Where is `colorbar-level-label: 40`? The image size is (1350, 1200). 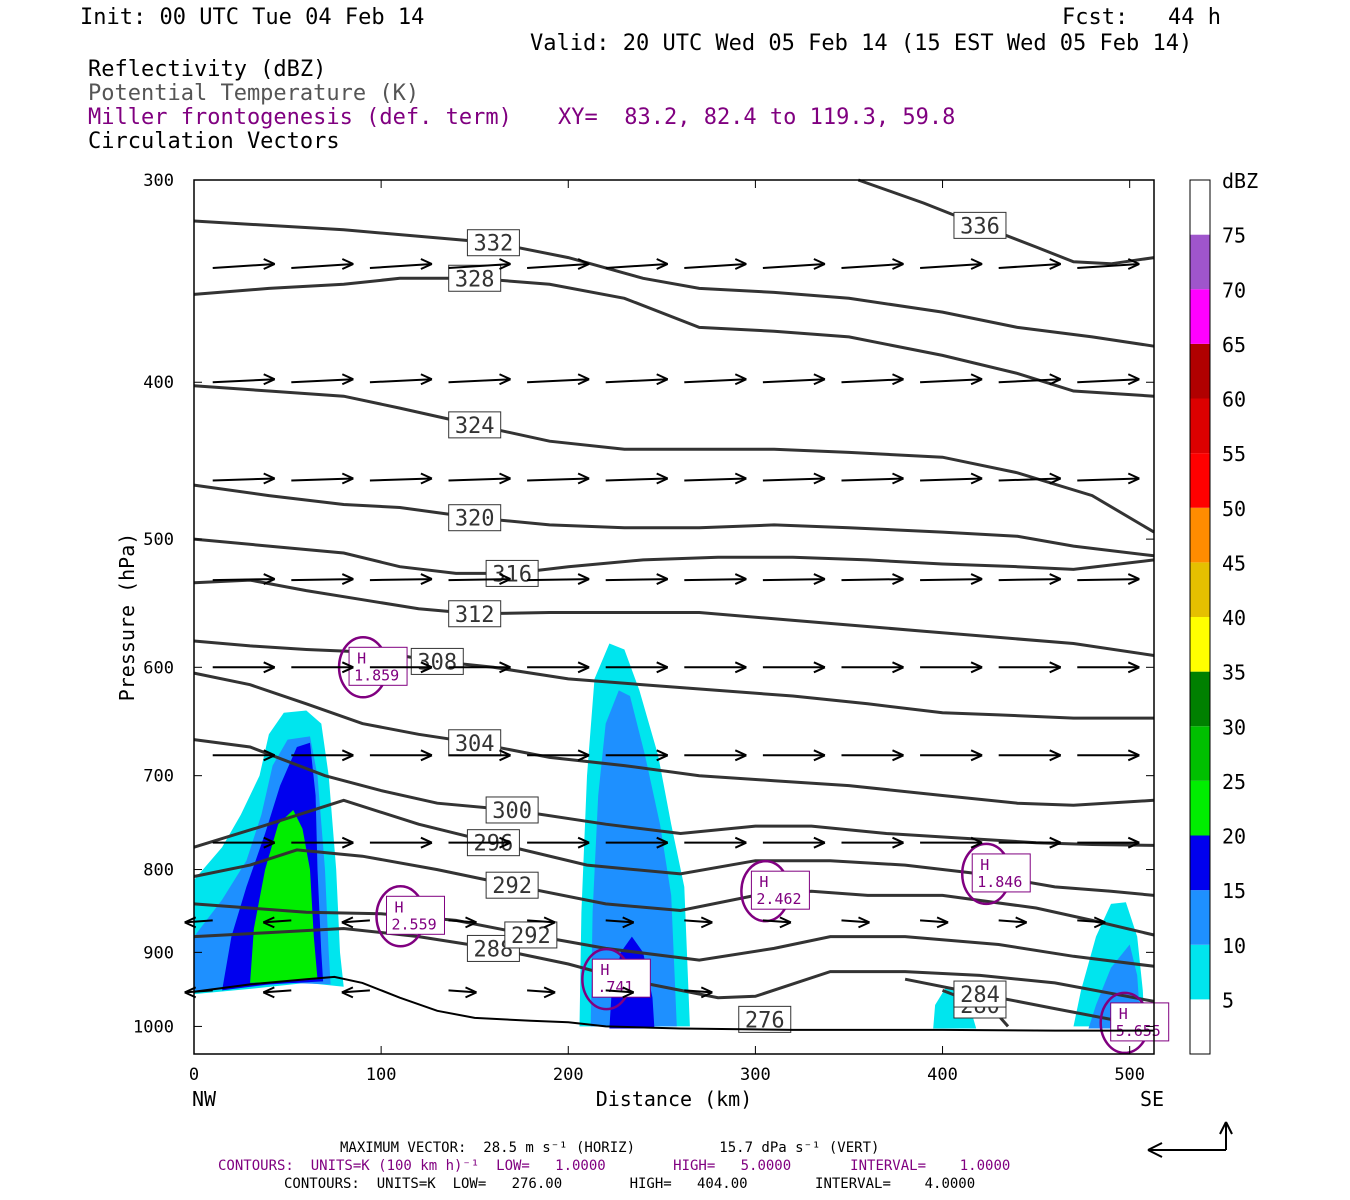
colorbar-level-label: 40 is located at coordinates (1234, 618).